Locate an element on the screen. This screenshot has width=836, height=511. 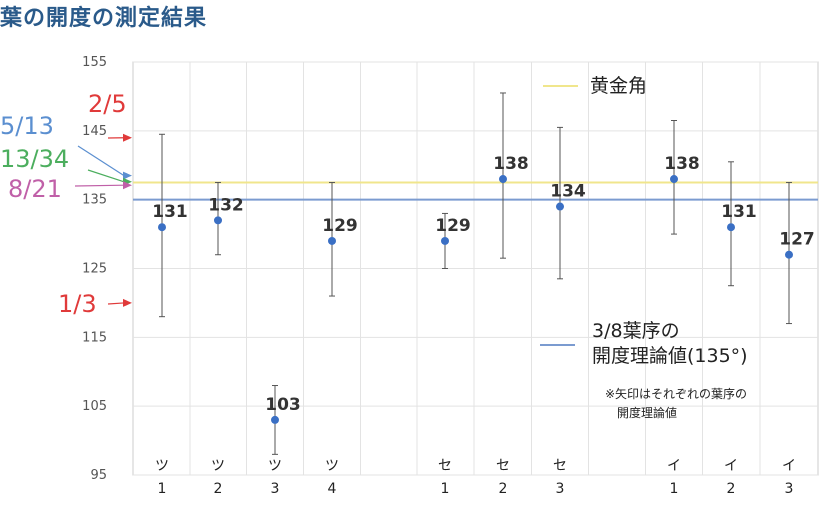
y-tick-label: 105 is located at coordinates (94, 406).